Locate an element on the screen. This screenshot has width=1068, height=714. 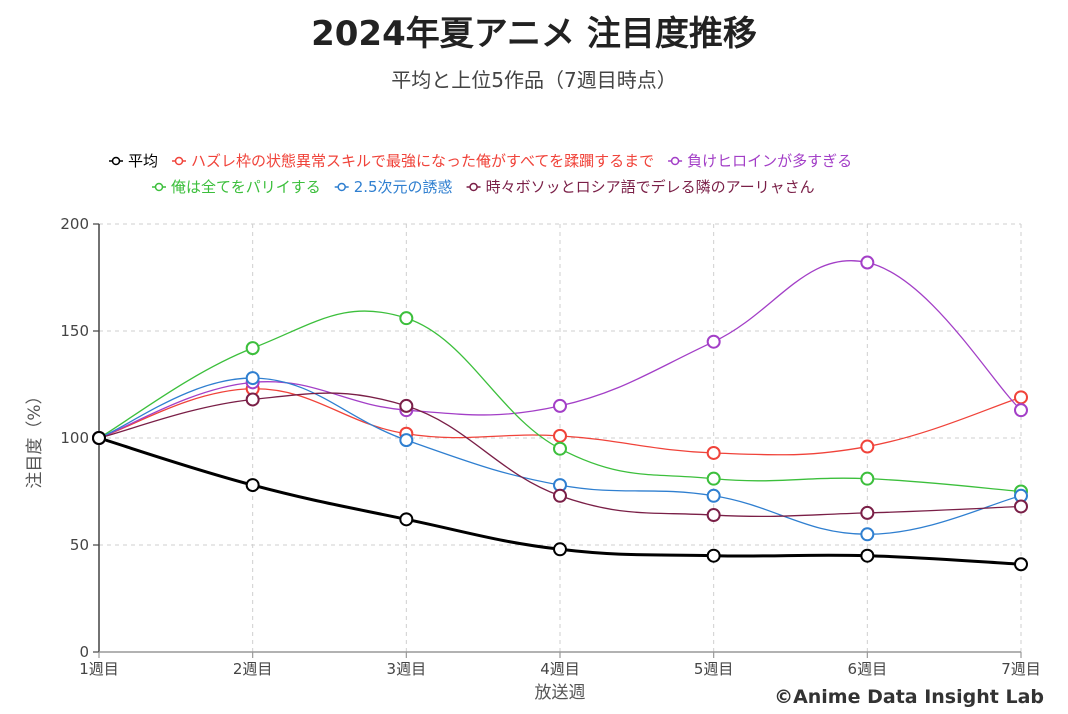
x-tick-label: 1週目 is located at coordinates (99, 669).